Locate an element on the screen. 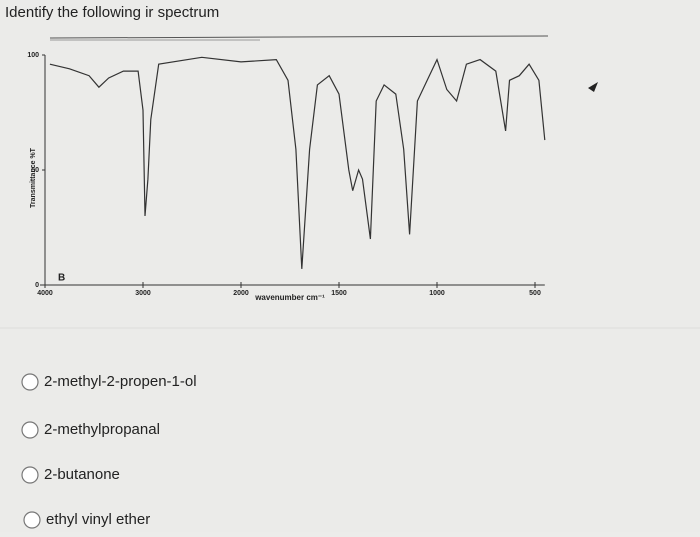  option-label: ethyl vinyl ether is located at coordinates (98, 519).